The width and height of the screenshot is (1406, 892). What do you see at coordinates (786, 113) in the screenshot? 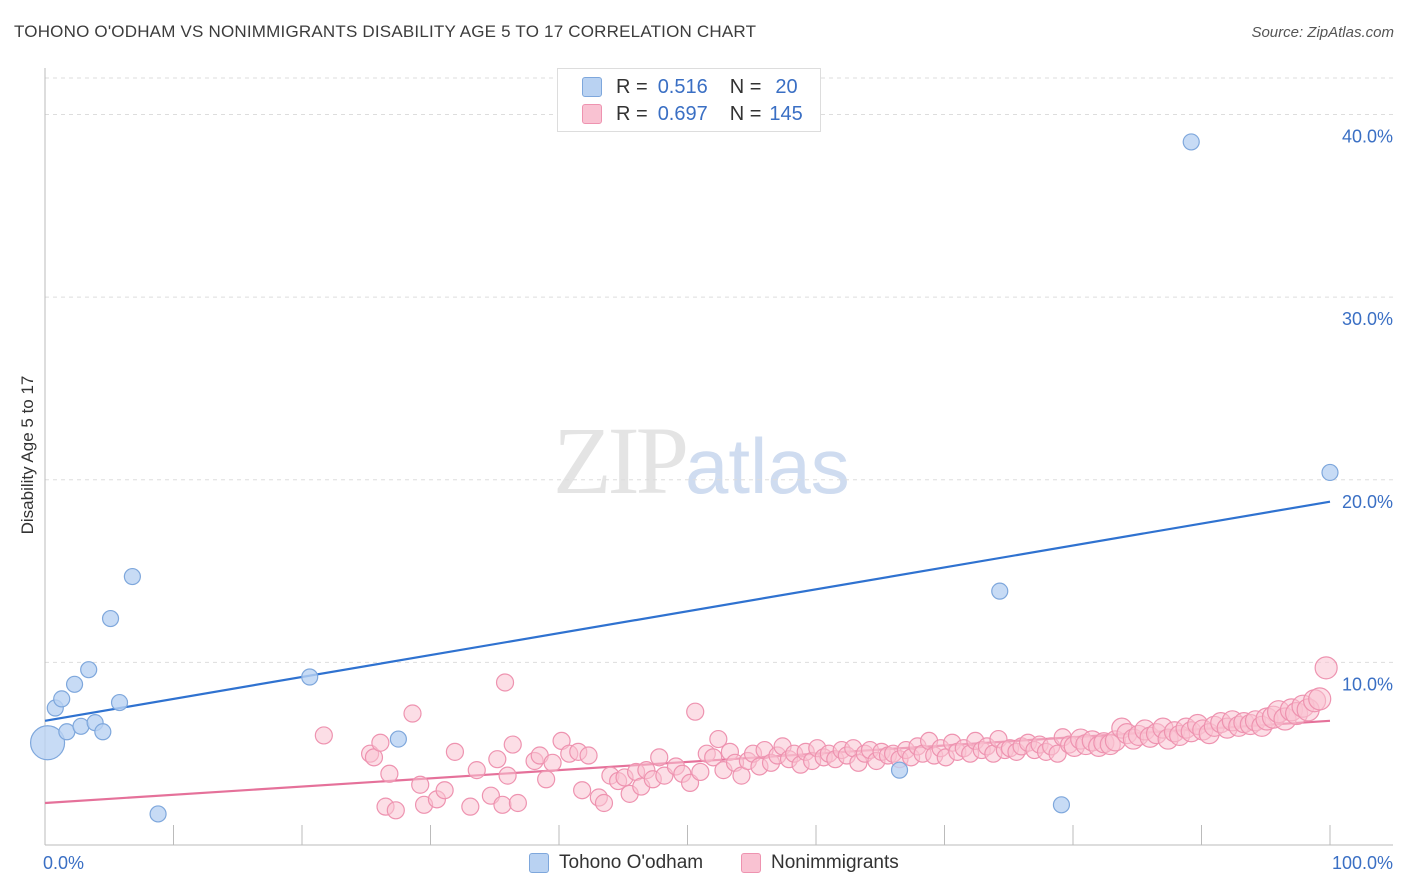
I see `legend-n-value: 145` at bounding box center [786, 113].